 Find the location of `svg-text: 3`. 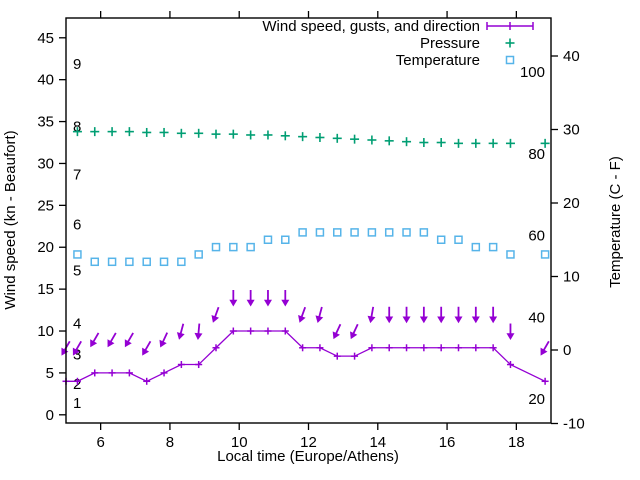

svg-text: 3 is located at coordinates (77, 354).